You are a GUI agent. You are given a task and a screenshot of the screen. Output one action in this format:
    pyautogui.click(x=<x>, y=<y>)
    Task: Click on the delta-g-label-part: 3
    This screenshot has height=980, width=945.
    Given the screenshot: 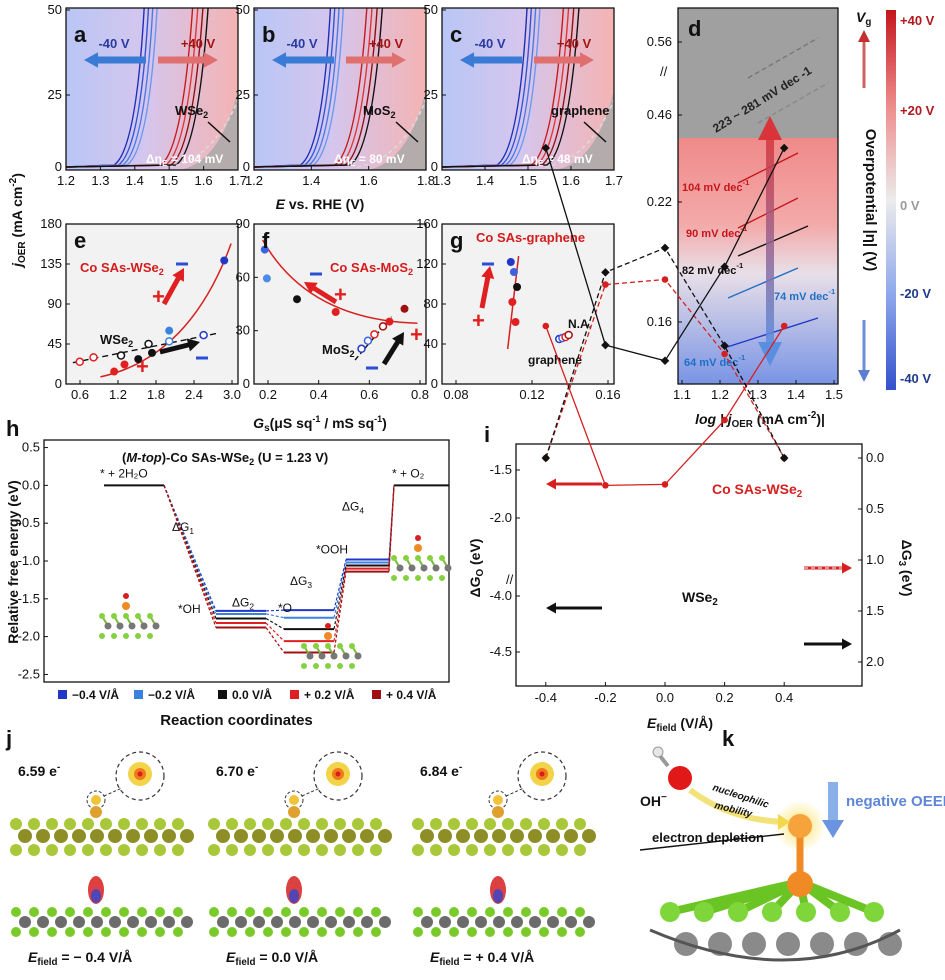 What is the action you would take?
    pyautogui.click(x=309, y=585)
    